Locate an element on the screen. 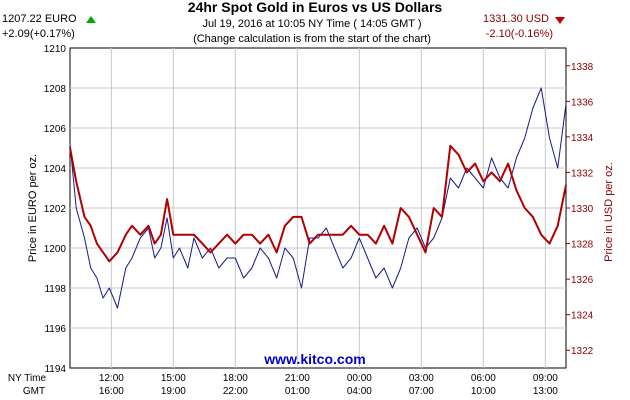  up-arrow-icon is located at coordinates (91, 19).